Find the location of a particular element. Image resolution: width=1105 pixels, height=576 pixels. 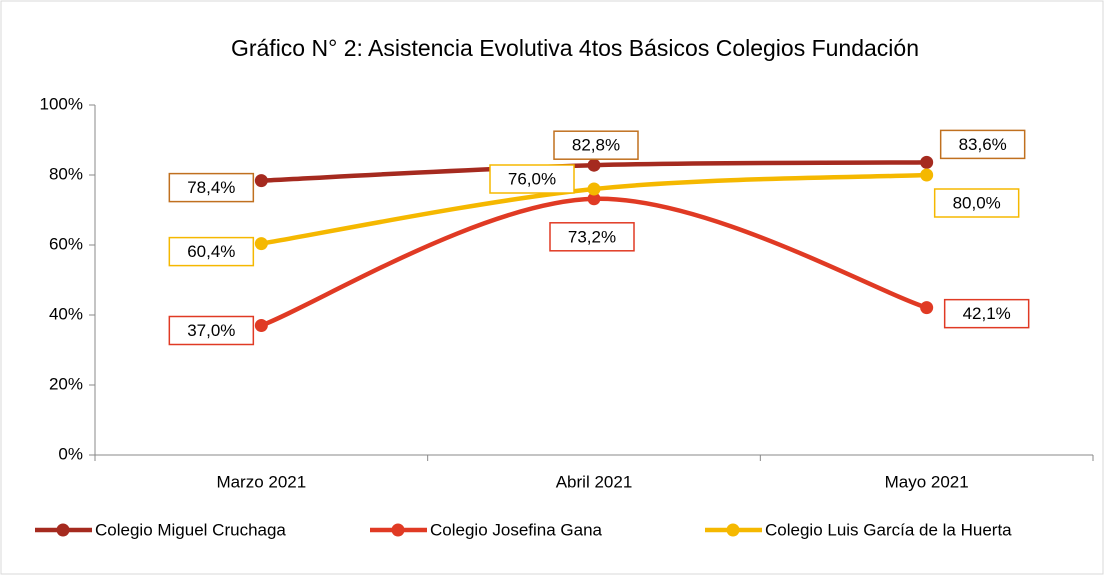

y-tick-label: 40% is located at coordinates (66, 313).